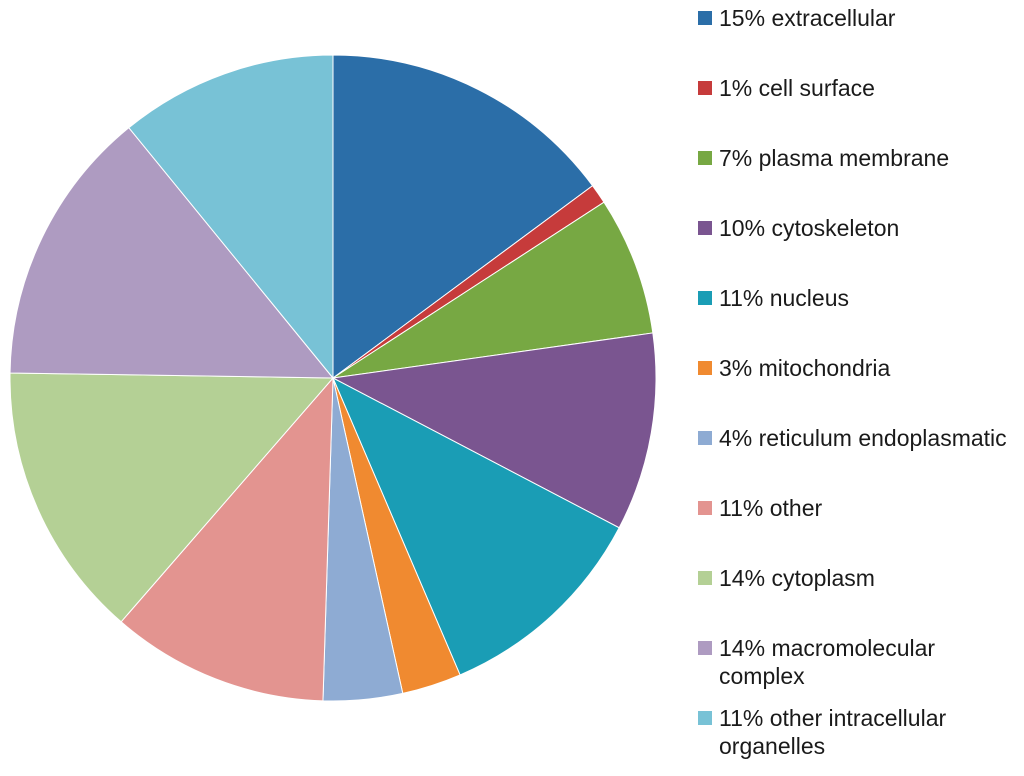 The height and width of the screenshot is (776, 1024). I want to click on legend-category: other, so click(796, 508).